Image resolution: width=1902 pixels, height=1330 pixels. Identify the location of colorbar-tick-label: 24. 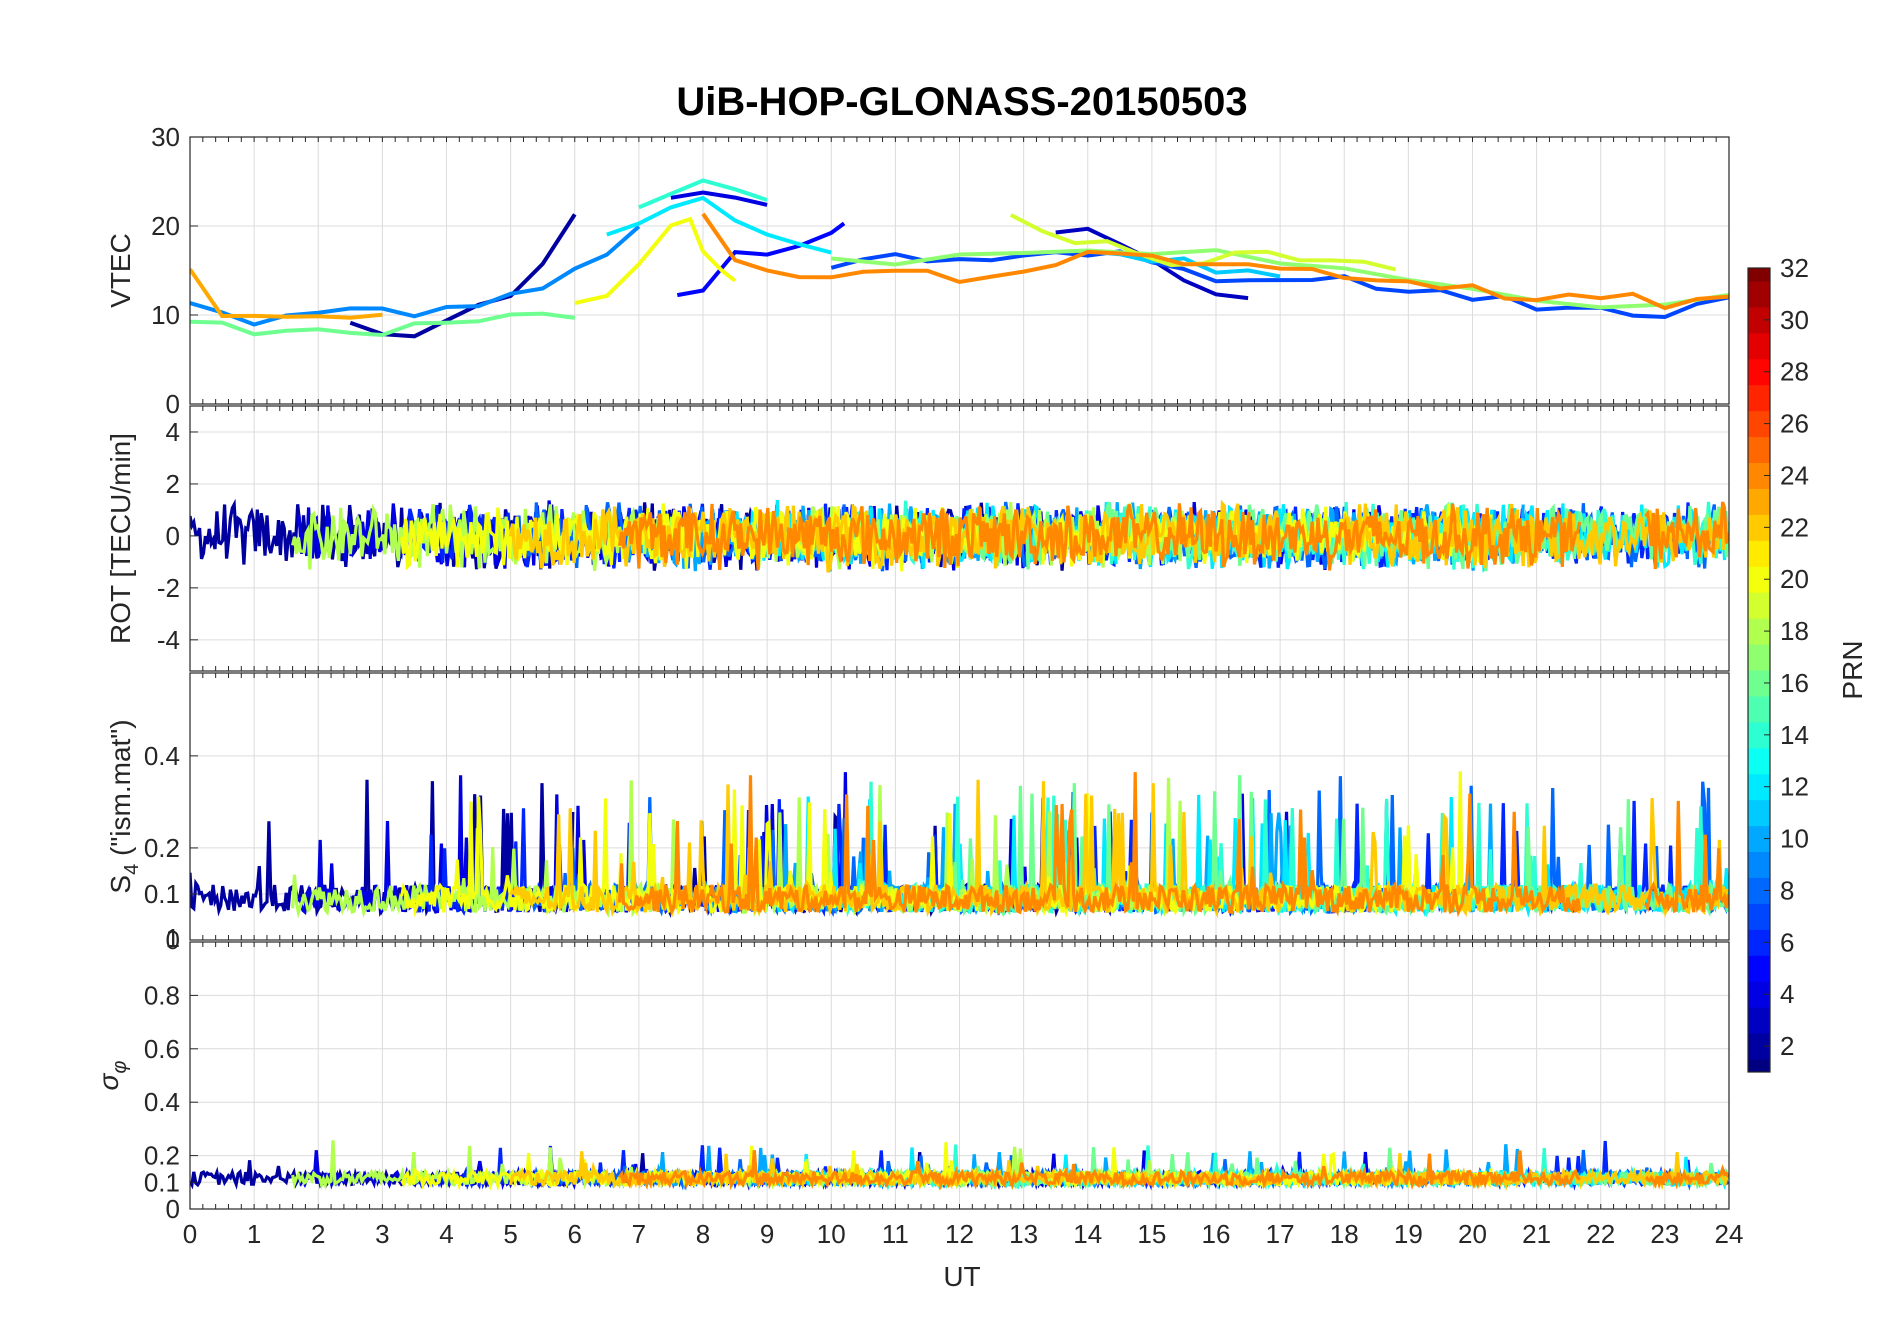
(1794, 475).